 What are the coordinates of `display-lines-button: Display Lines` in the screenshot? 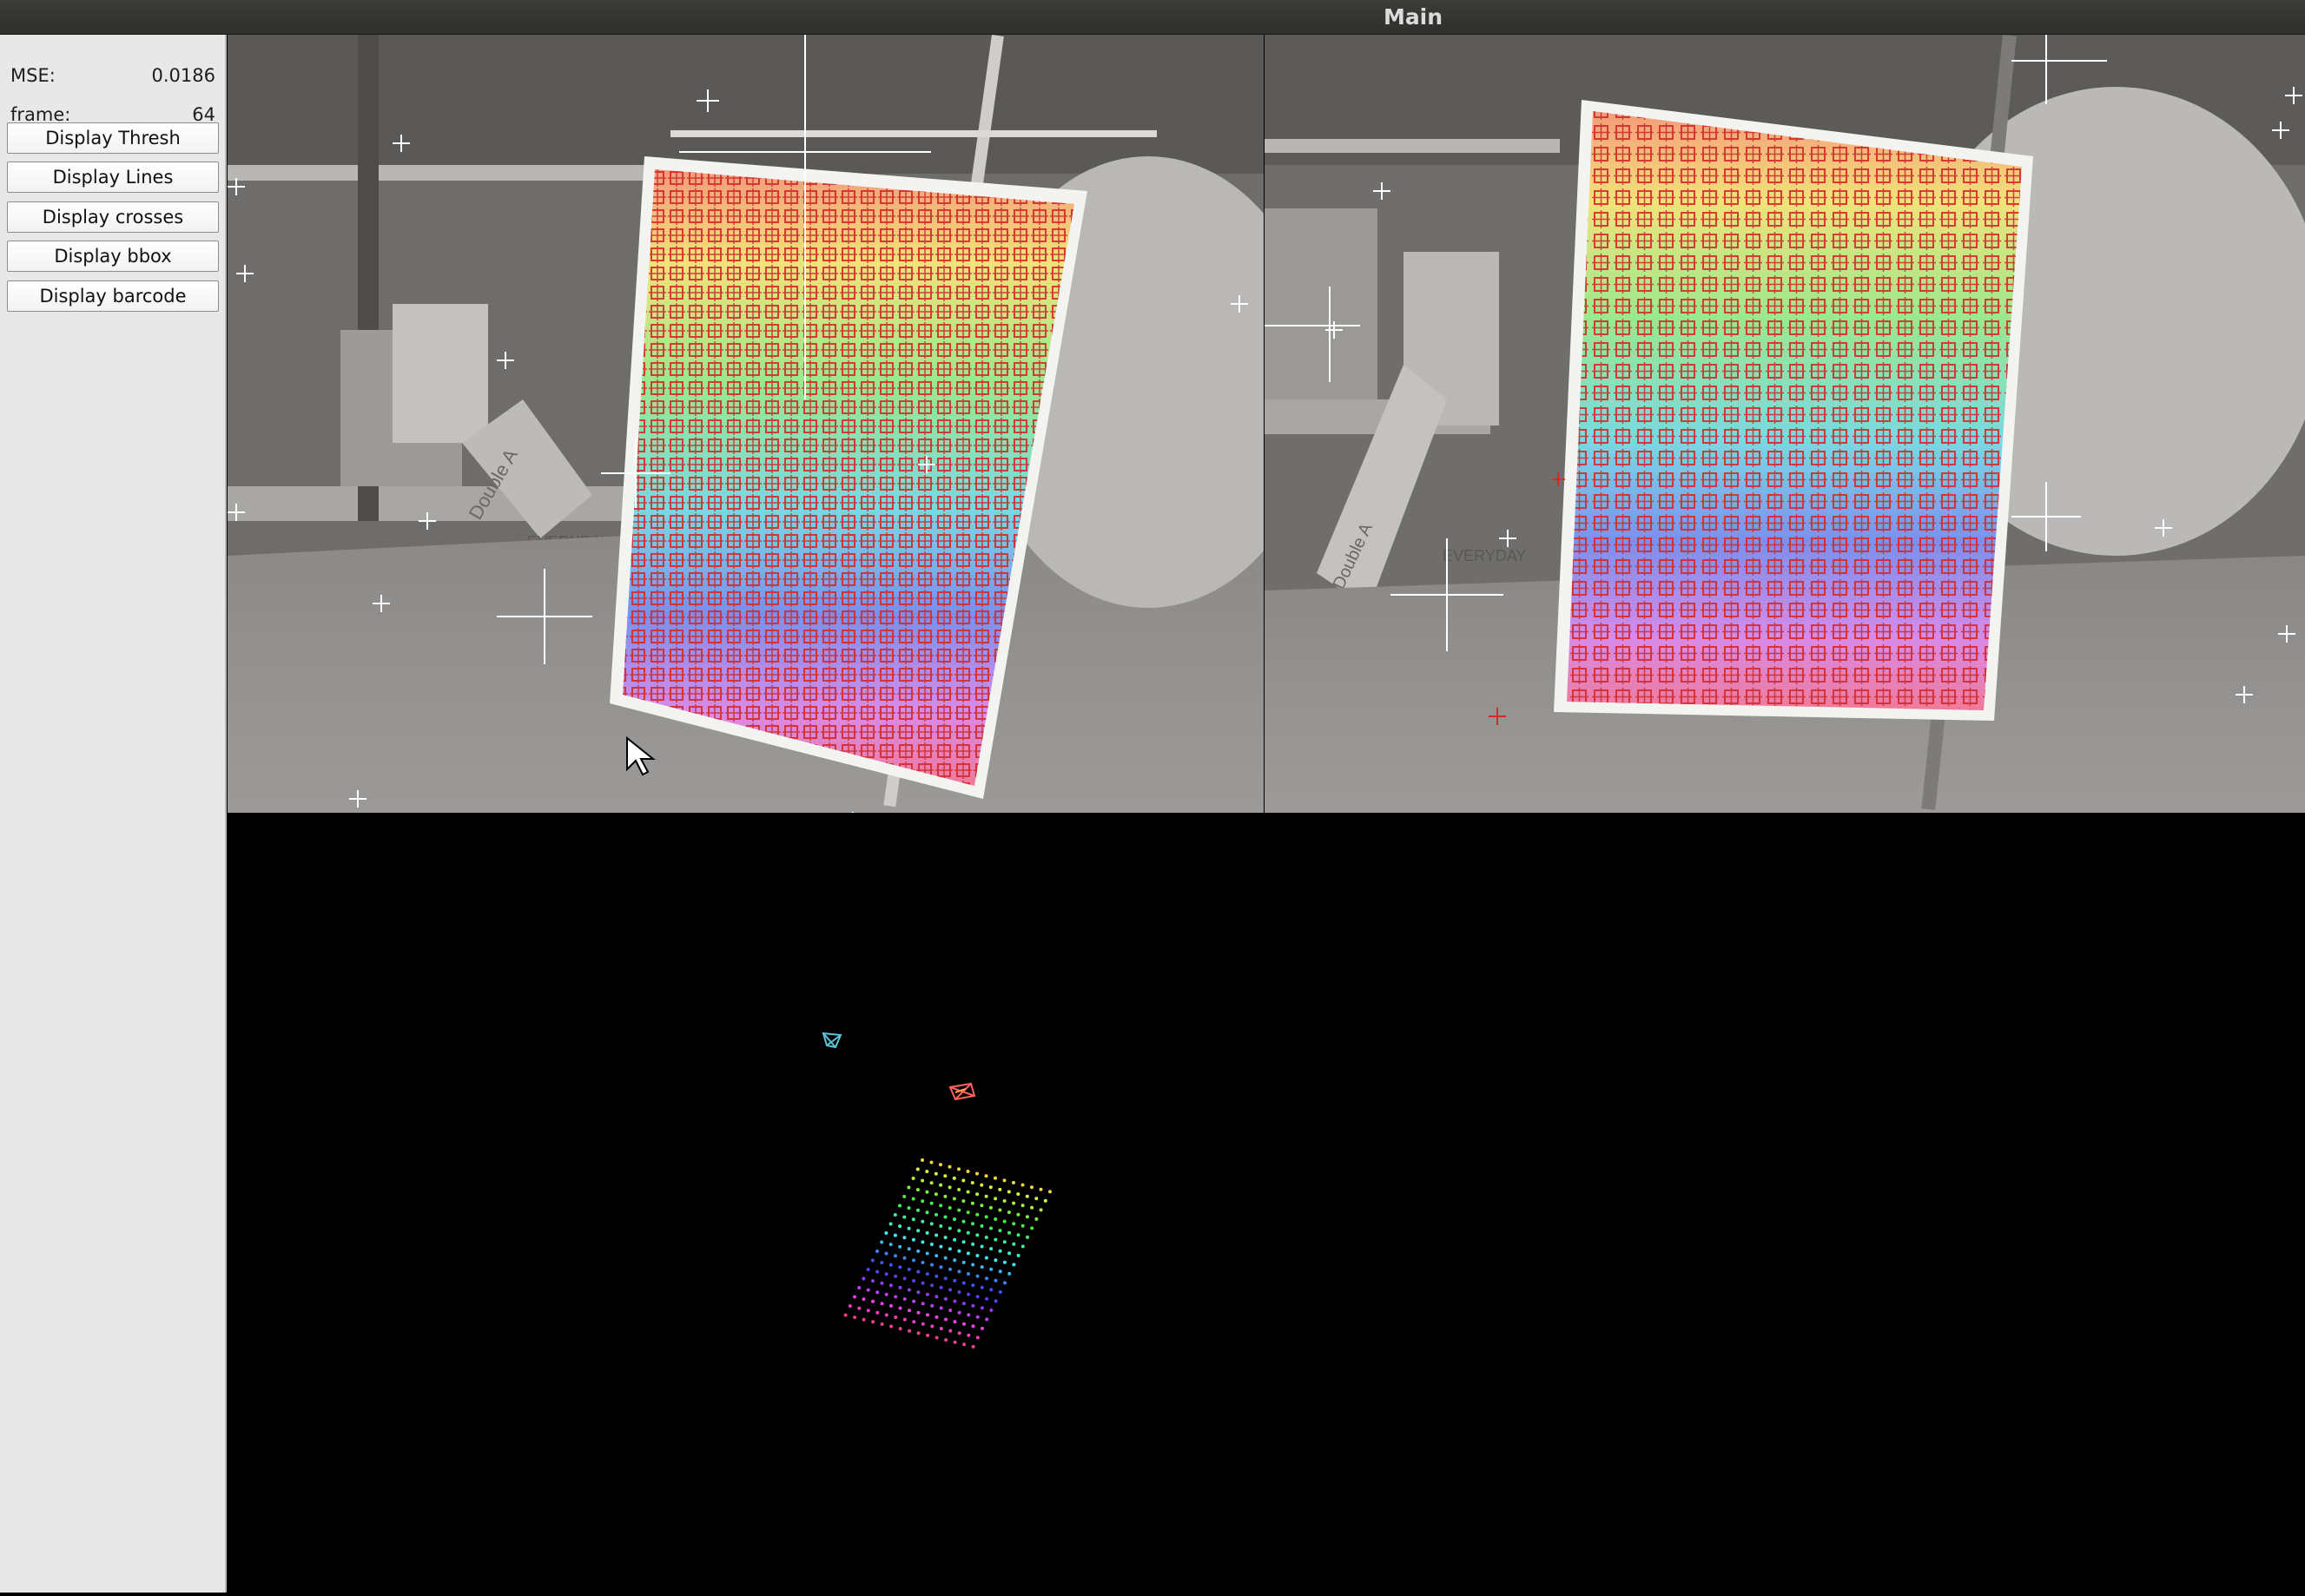 It's located at (113, 177).